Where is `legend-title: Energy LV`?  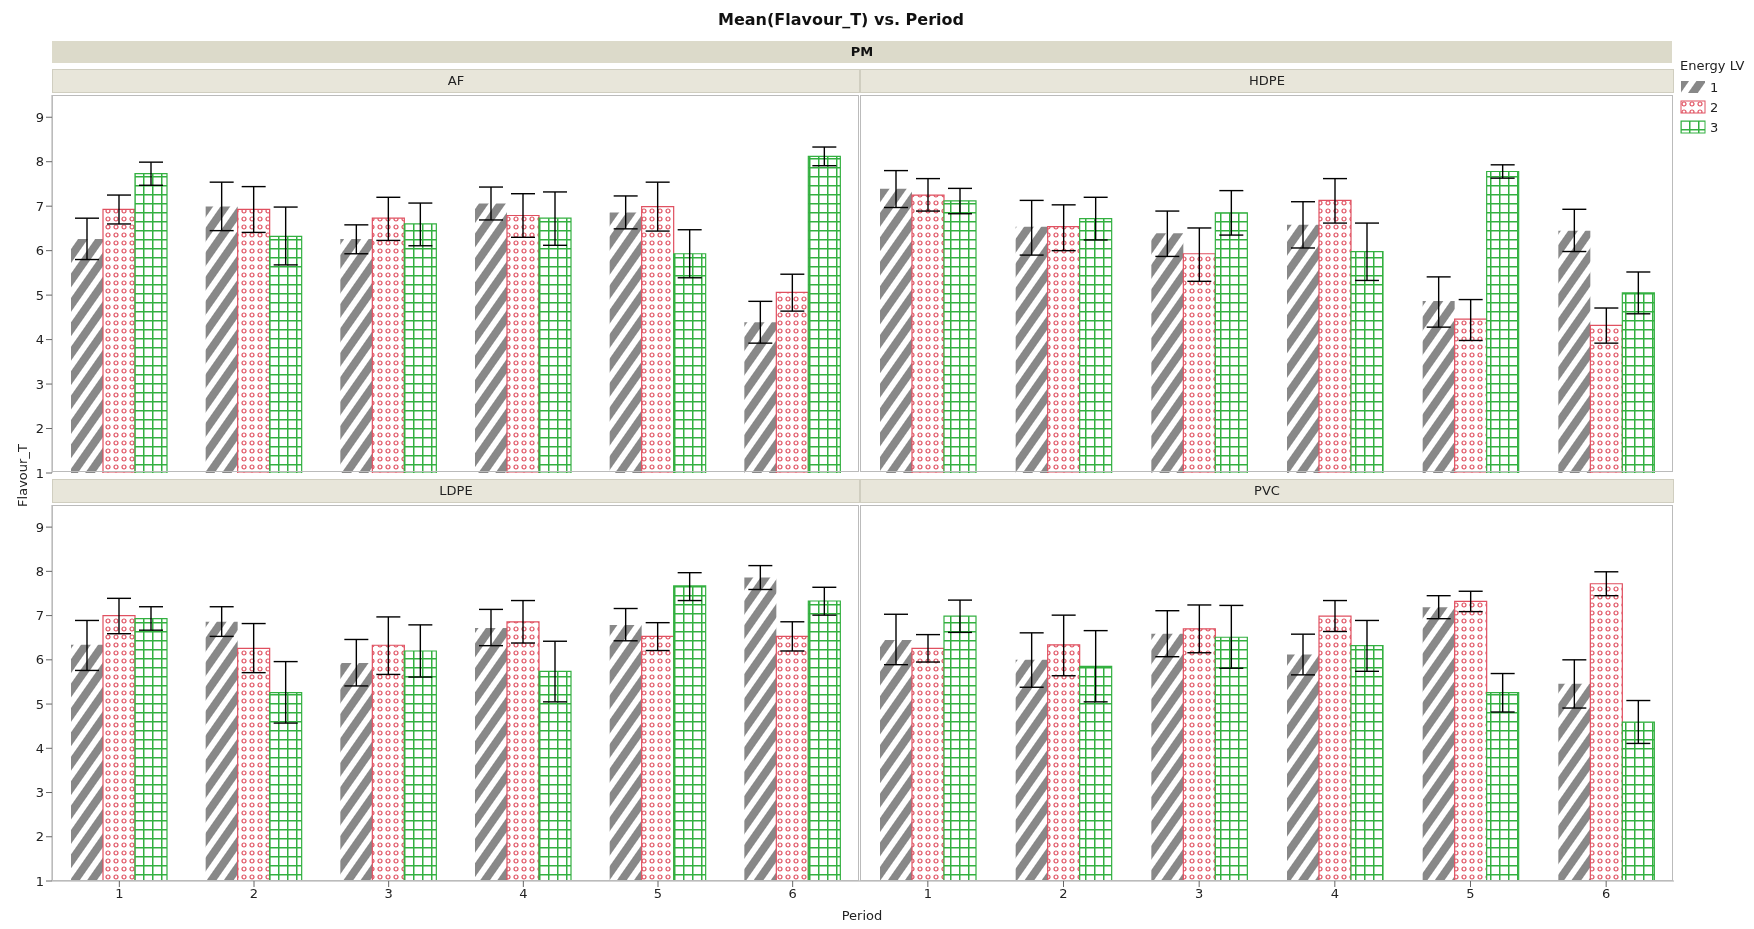
legend-title: Energy LV is located at coordinates (1712, 65).